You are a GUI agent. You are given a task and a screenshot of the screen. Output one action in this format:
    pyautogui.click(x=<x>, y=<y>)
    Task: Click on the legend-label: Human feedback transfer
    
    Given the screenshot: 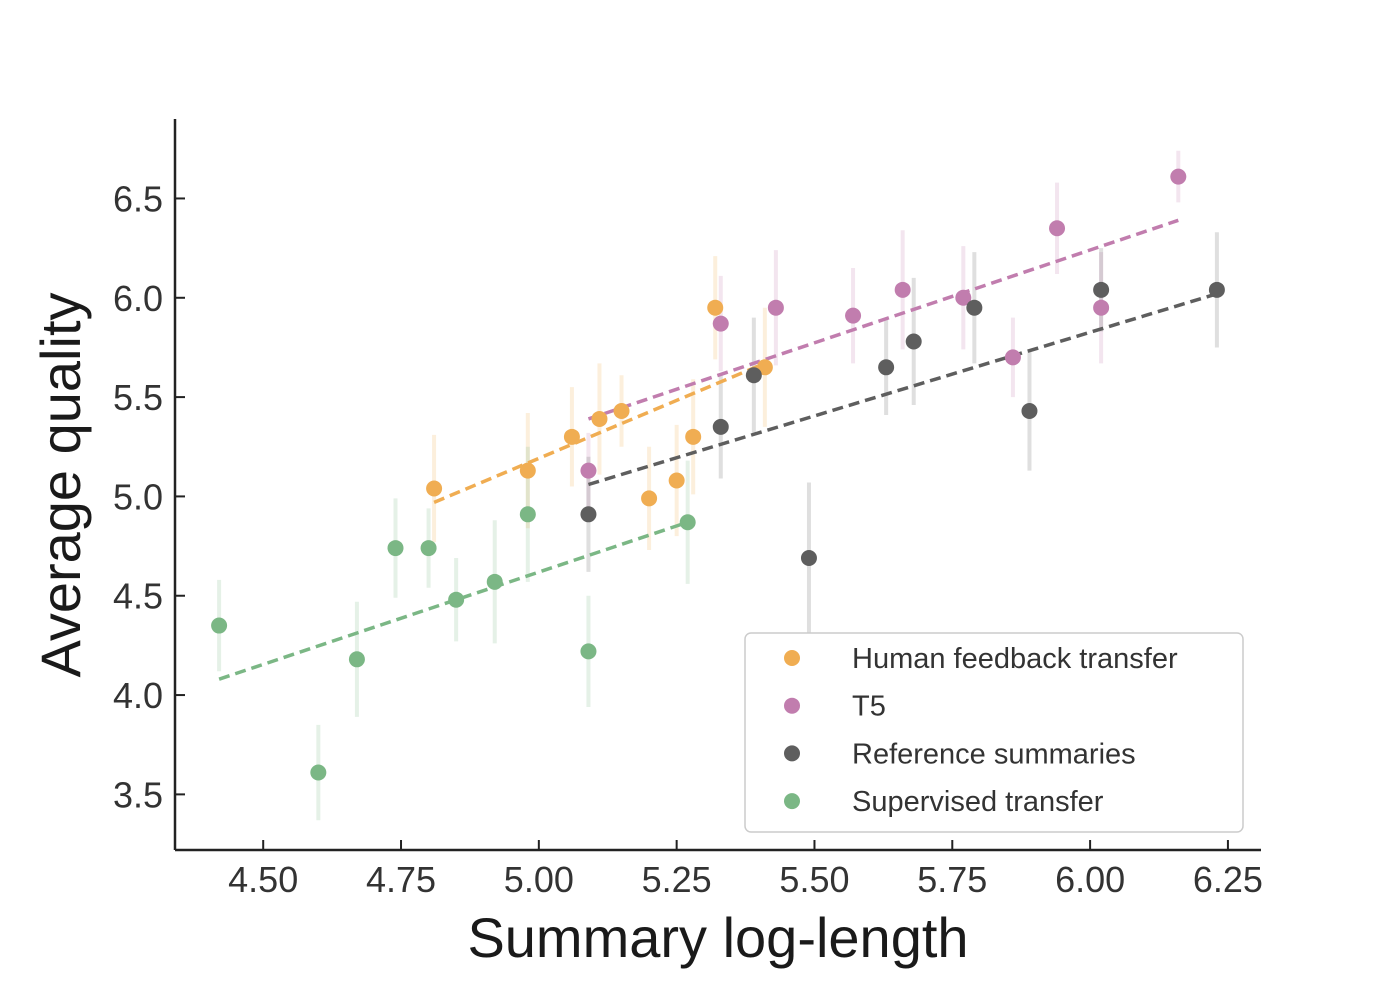 What is the action you would take?
    pyautogui.click(x=1015, y=659)
    